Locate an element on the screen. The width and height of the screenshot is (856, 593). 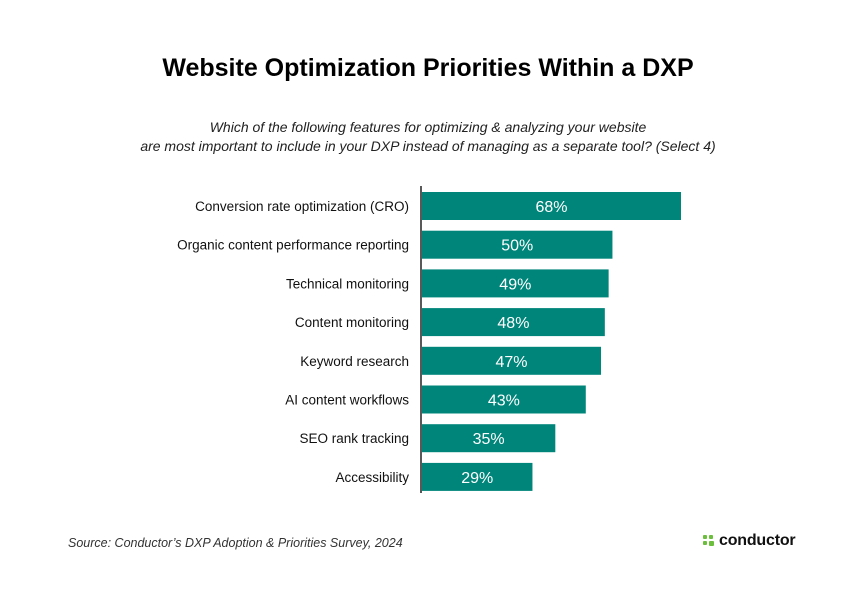
category-label-6: SEO rank tracking is located at coordinates (354, 438).